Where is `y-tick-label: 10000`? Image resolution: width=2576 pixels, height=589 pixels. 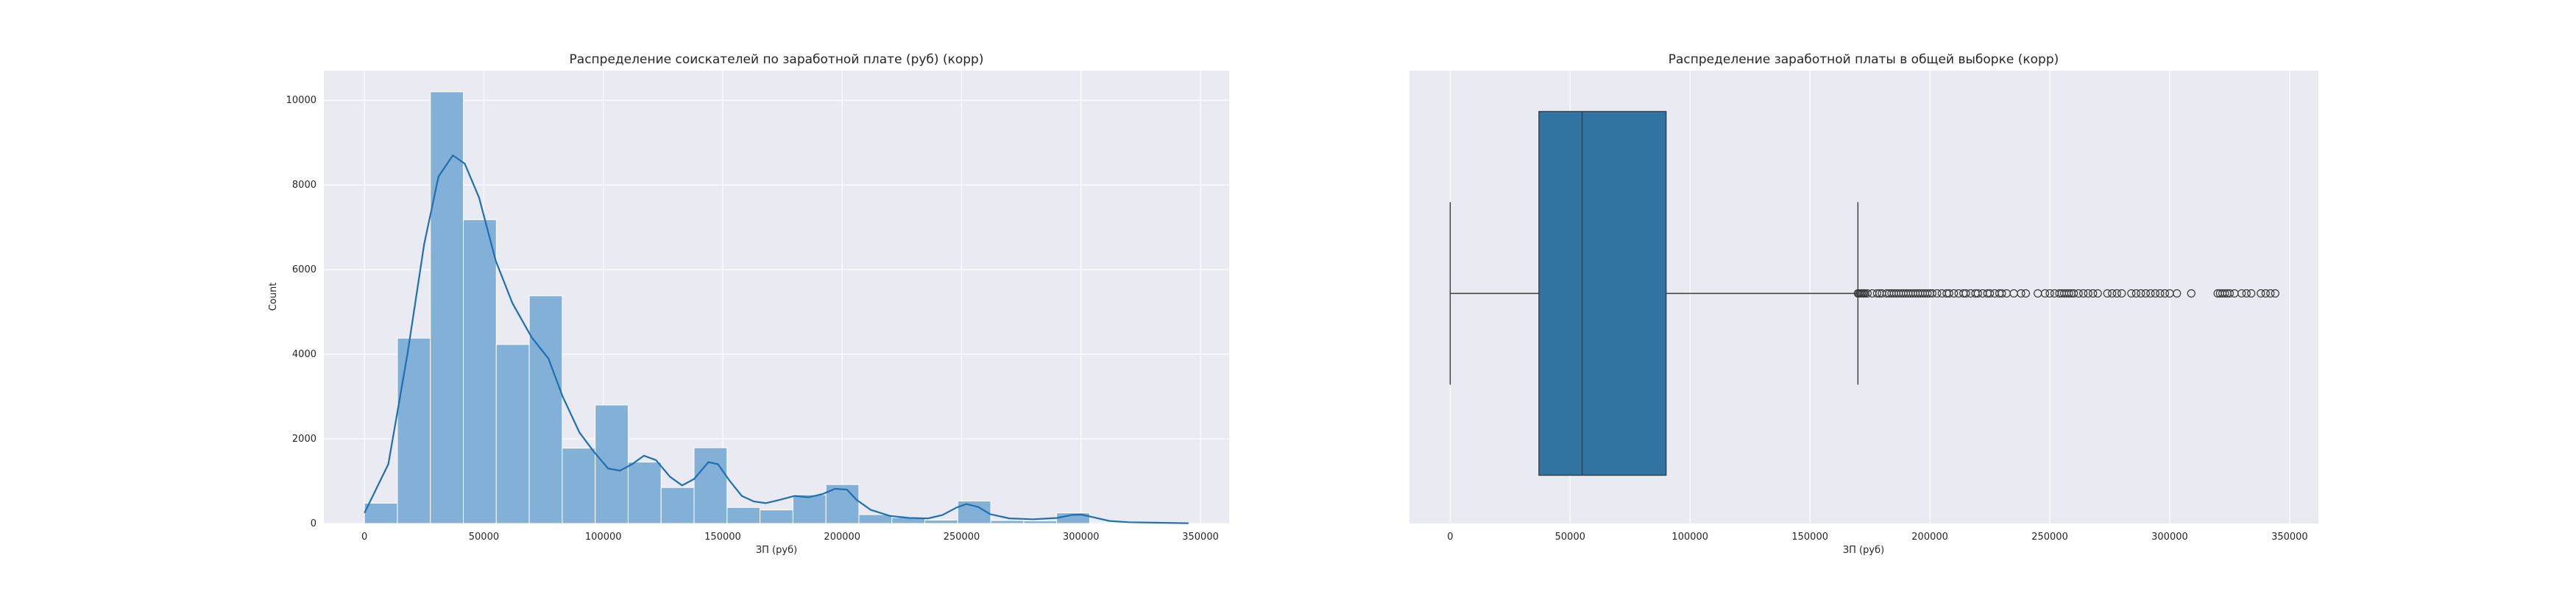 y-tick-label: 10000 is located at coordinates (301, 100).